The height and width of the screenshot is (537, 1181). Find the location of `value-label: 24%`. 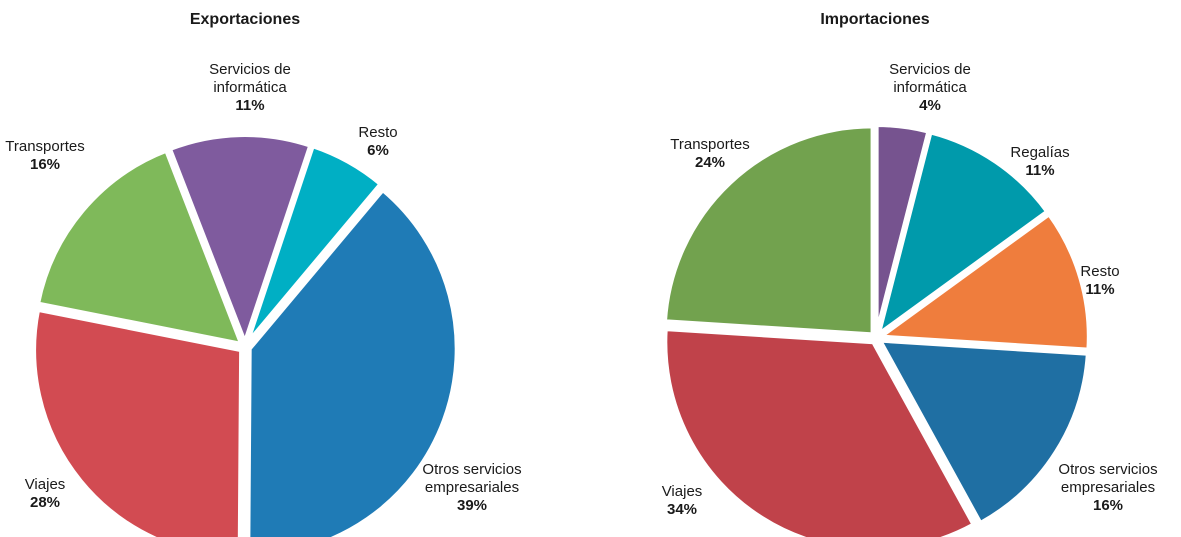

value-label: 24% is located at coordinates (710, 162).